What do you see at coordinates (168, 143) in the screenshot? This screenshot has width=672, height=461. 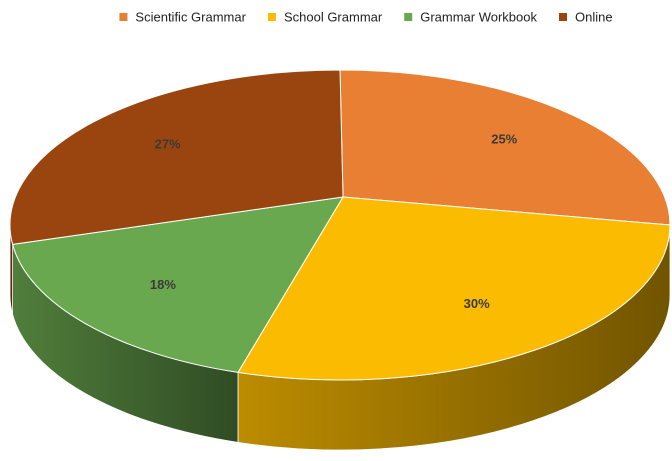 I see `data-label: 27%` at bounding box center [168, 143].